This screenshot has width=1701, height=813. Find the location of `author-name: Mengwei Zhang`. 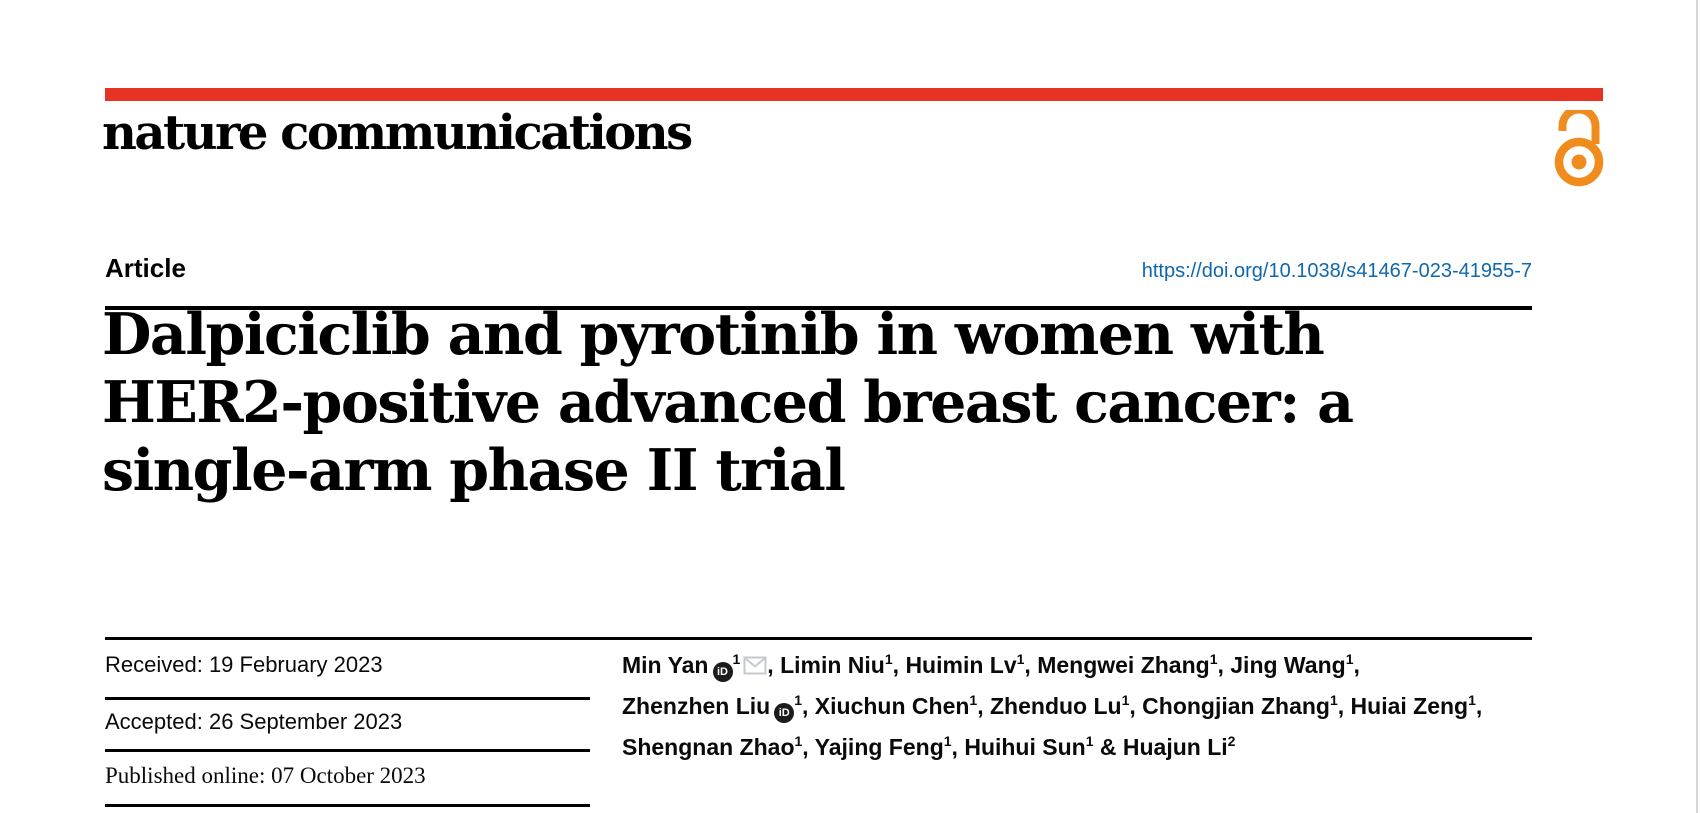

author-name: Mengwei Zhang is located at coordinates (1123, 665).